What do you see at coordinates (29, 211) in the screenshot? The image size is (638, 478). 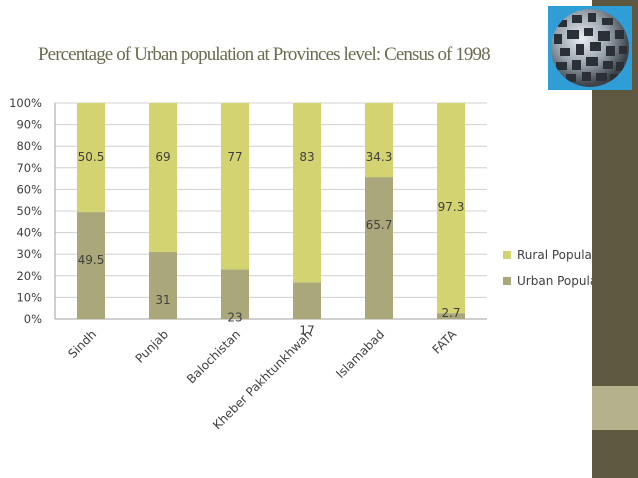 I see `y-tick-label: 50%` at bounding box center [29, 211].